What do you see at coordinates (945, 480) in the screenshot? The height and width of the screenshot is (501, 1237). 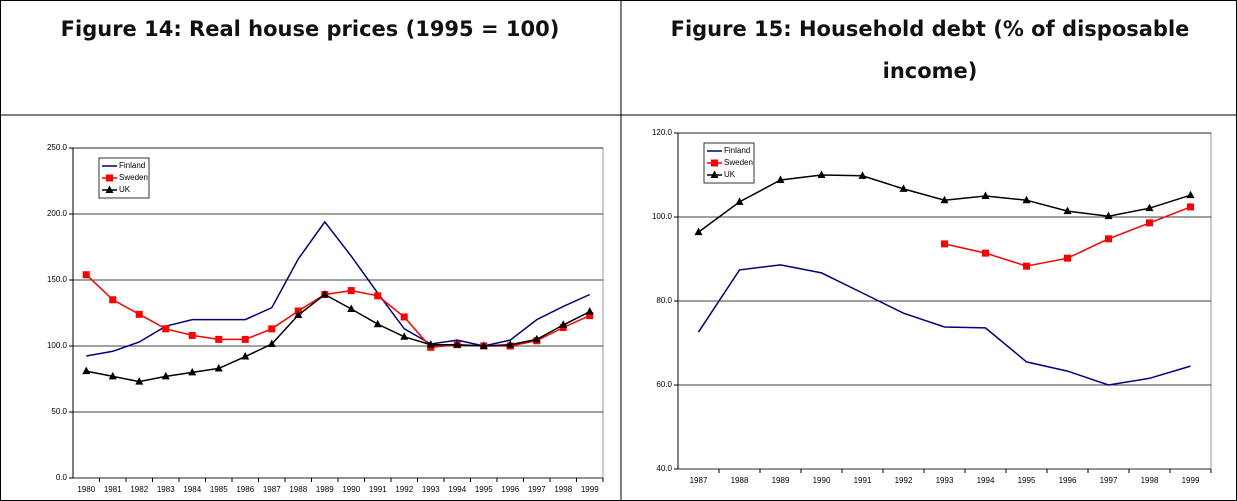 I see `x-tick-label: 1993` at bounding box center [945, 480].